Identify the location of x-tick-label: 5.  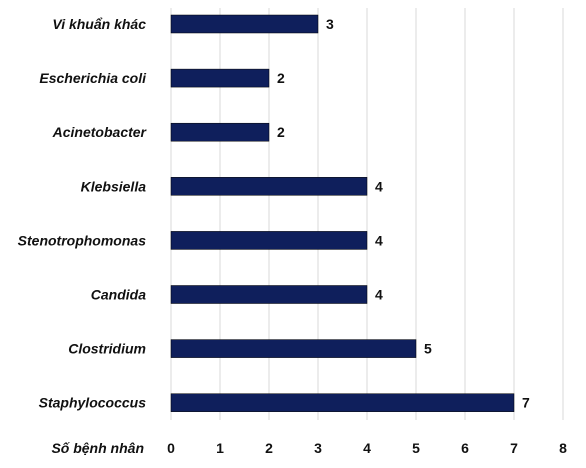
(416, 448).